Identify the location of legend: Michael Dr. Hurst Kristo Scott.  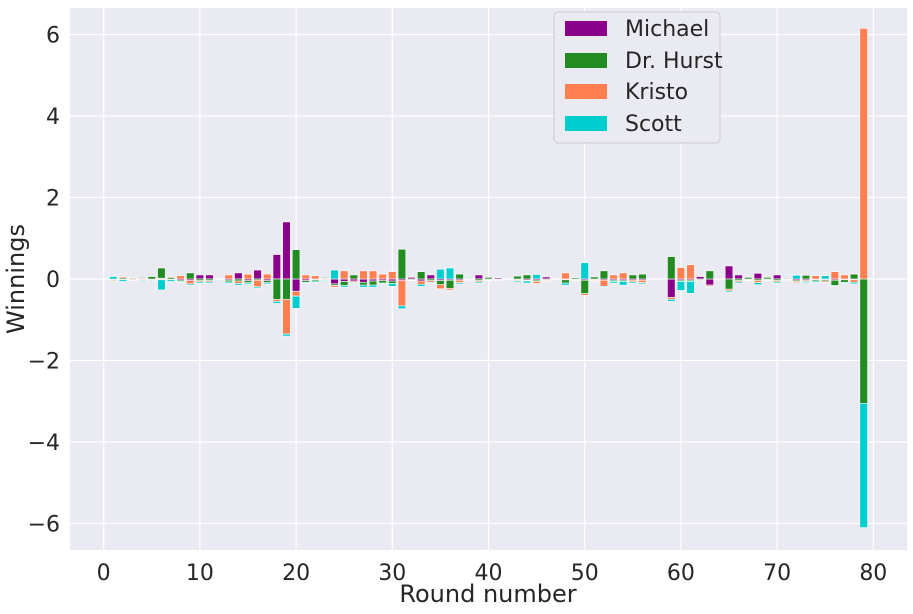
(638, 77).